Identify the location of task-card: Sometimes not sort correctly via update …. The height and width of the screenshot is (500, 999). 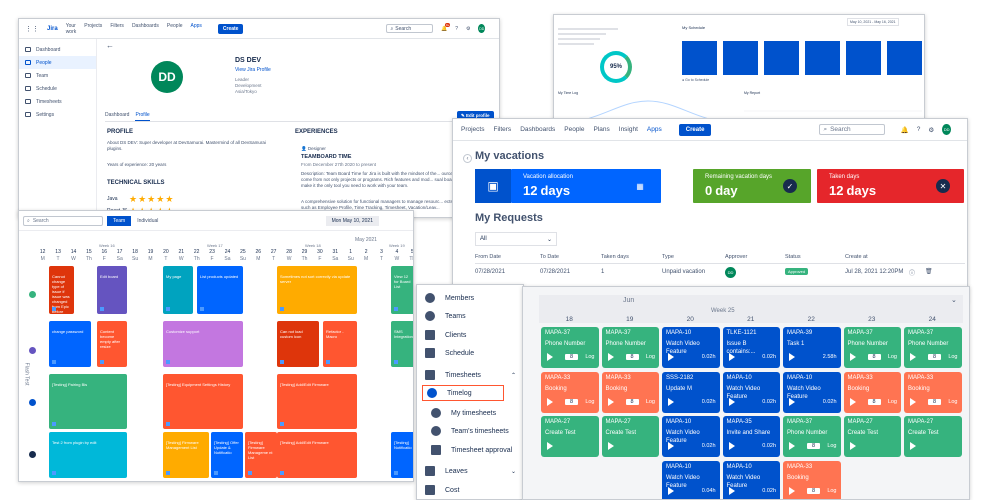
(317, 290).